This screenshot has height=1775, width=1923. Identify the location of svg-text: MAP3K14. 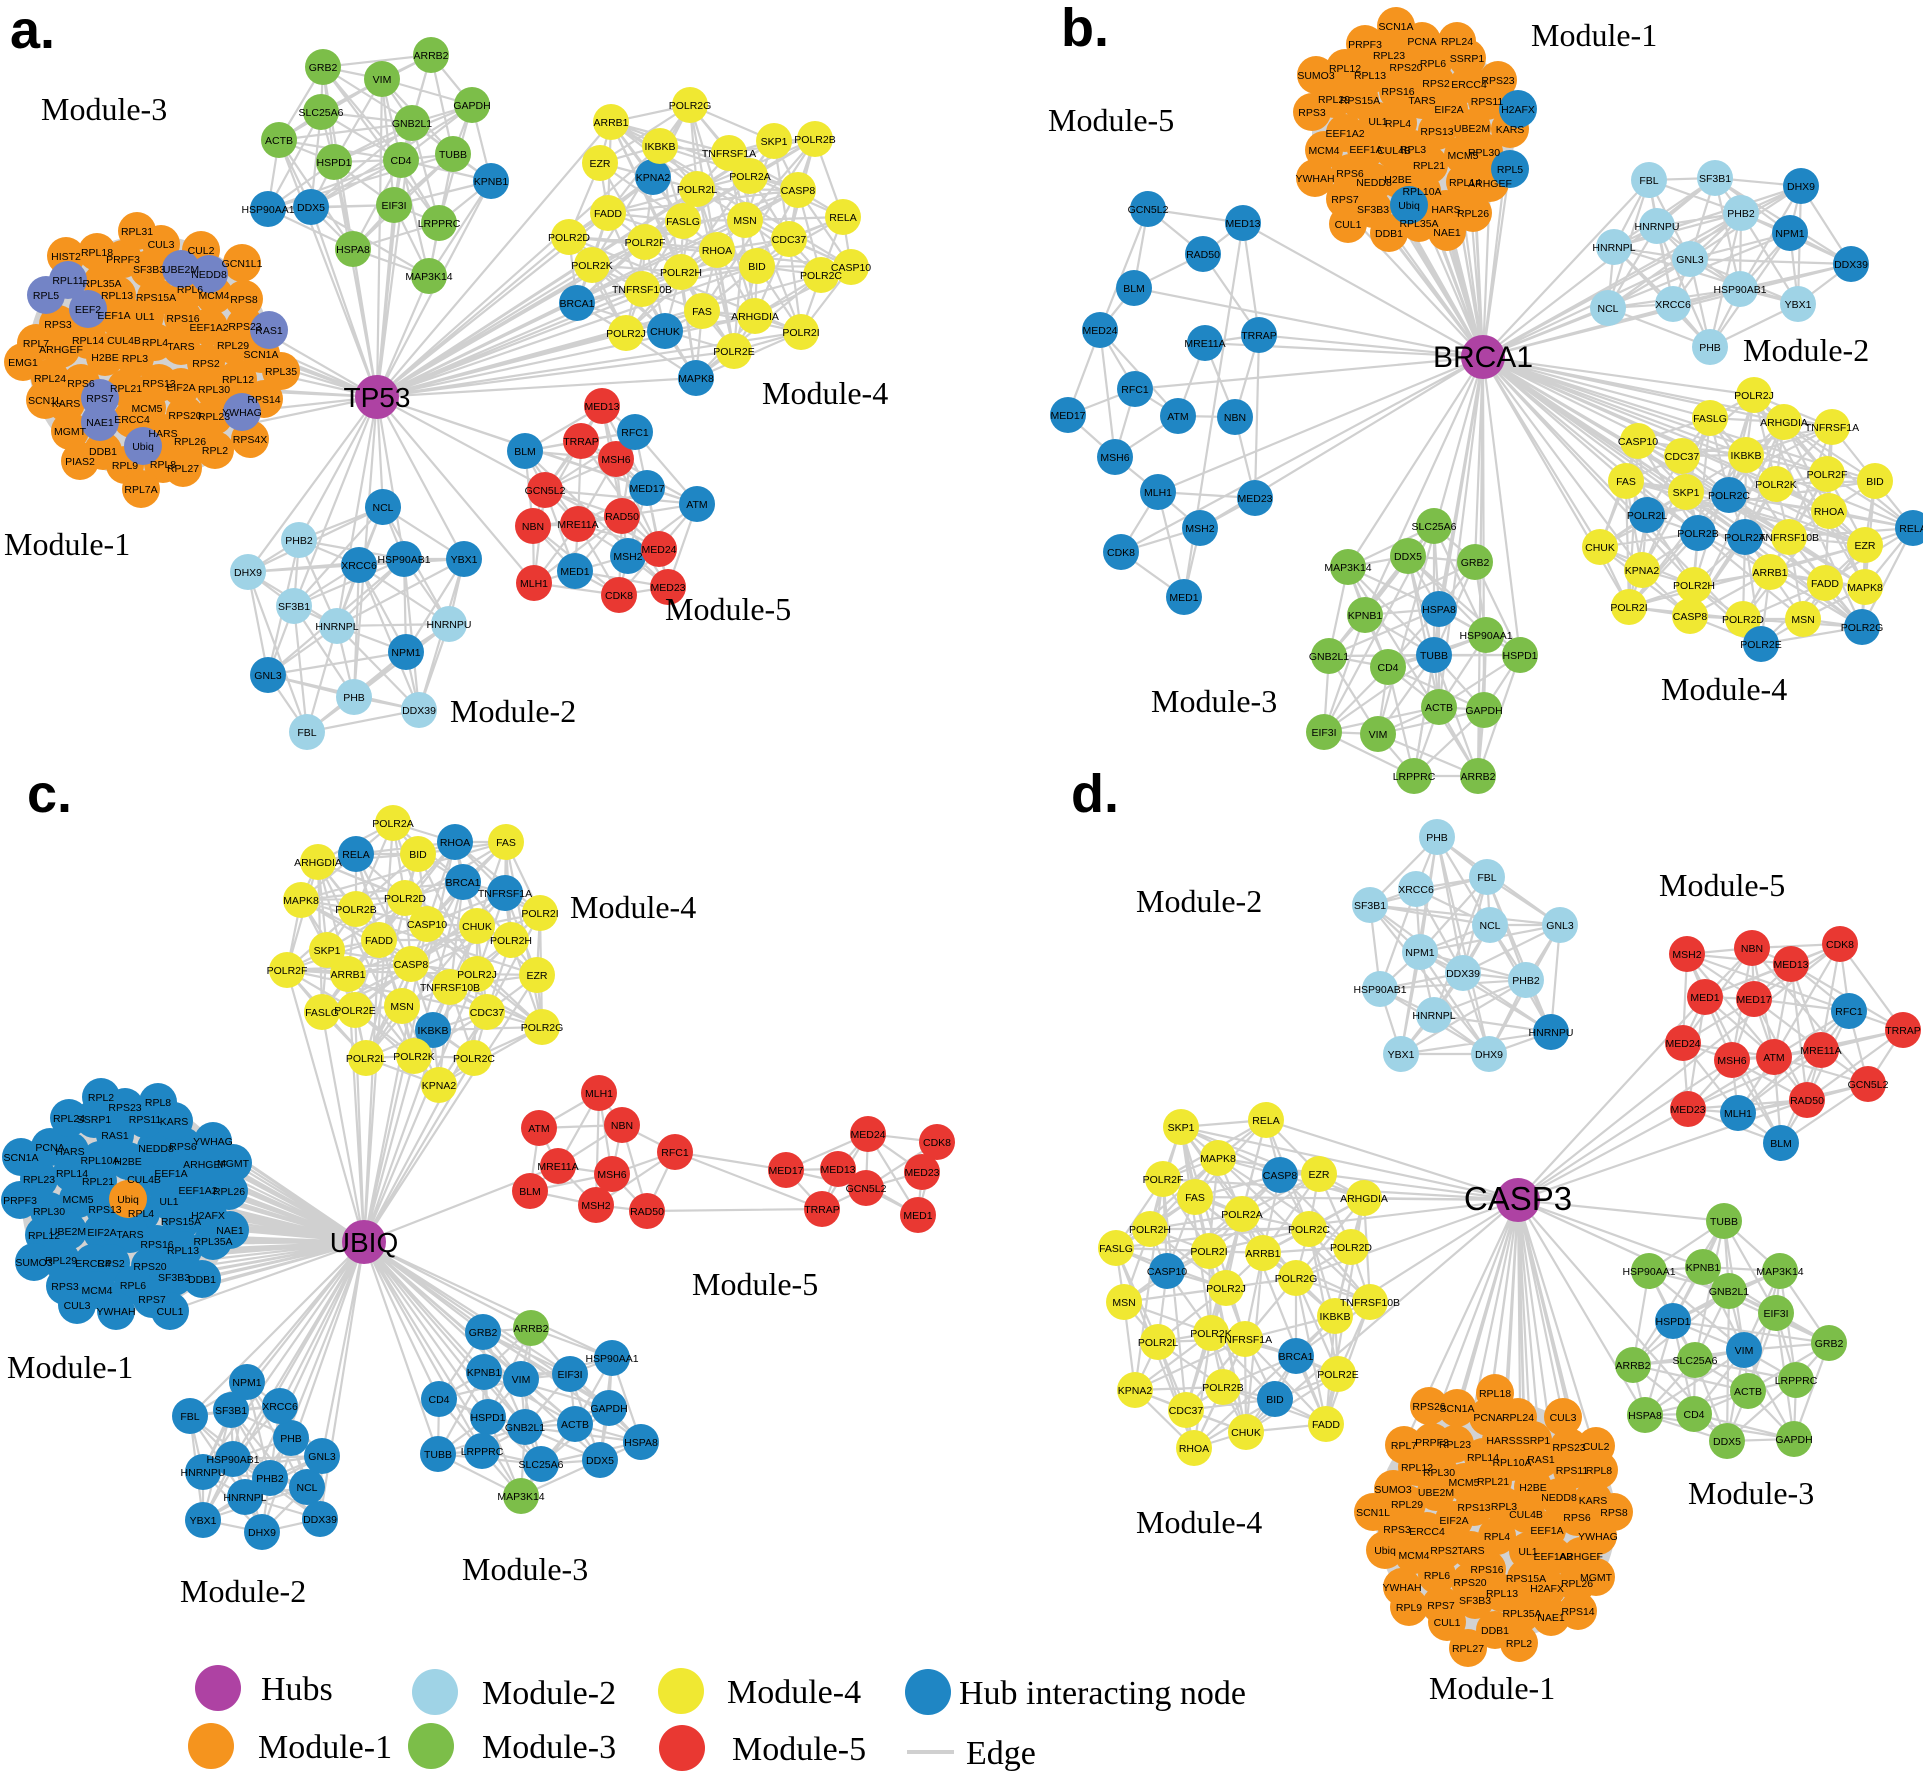
(520, 1497).